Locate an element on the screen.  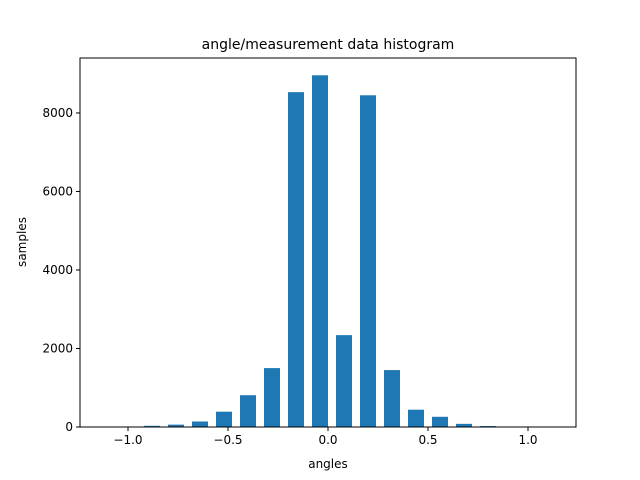
x-axis-label: angles is located at coordinates (328, 464).